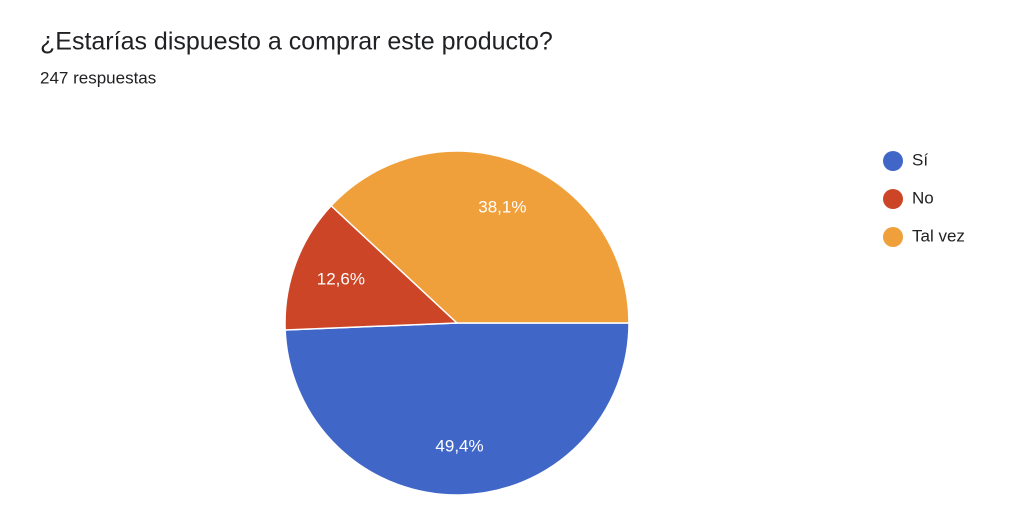 The image size is (1014, 516). What do you see at coordinates (459, 445) in the screenshot?
I see `slice-label: 49,4%` at bounding box center [459, 445].